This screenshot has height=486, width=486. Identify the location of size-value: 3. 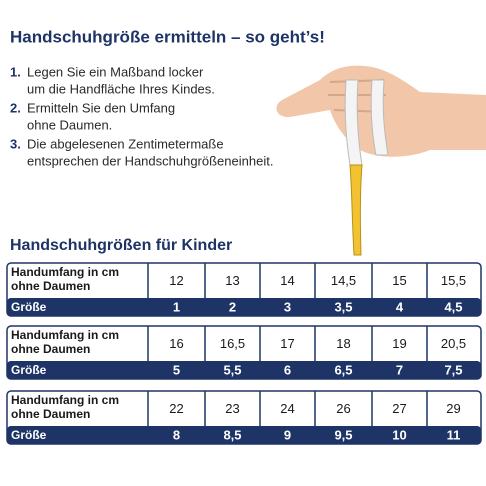
(287, 306).